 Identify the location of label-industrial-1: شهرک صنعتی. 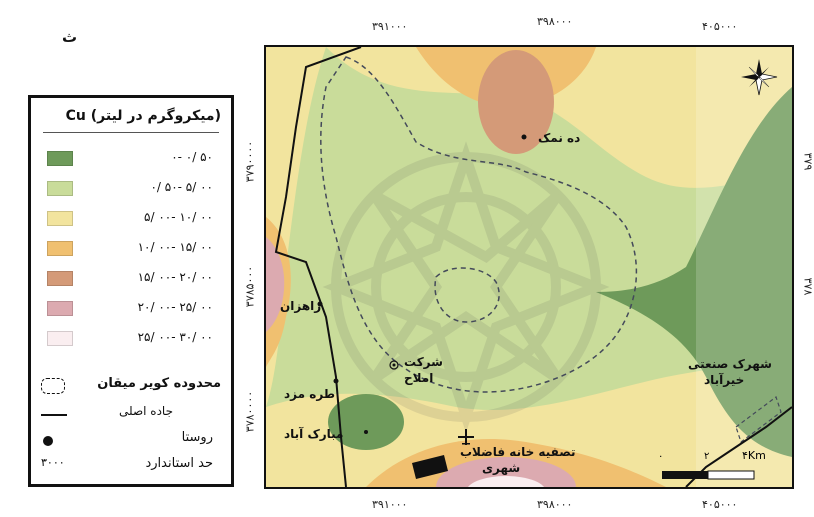
(730, 364).